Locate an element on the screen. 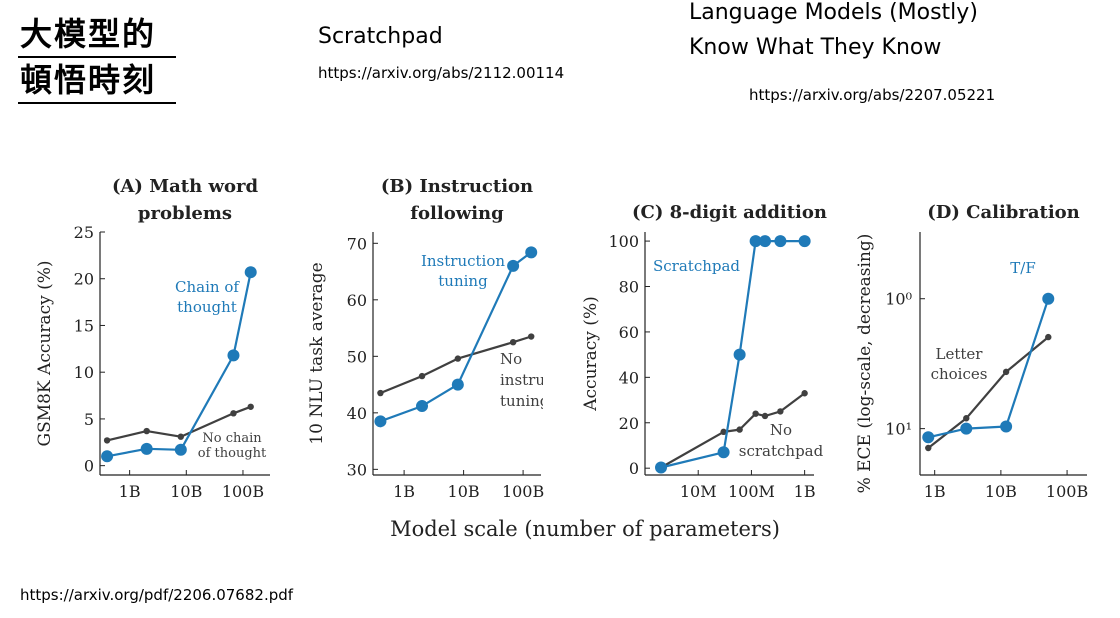 The height and width of the screenshot is (618, 1120). lm-paper-title-line1: Language Models (Mostly) is located at coordinates (833, 12).